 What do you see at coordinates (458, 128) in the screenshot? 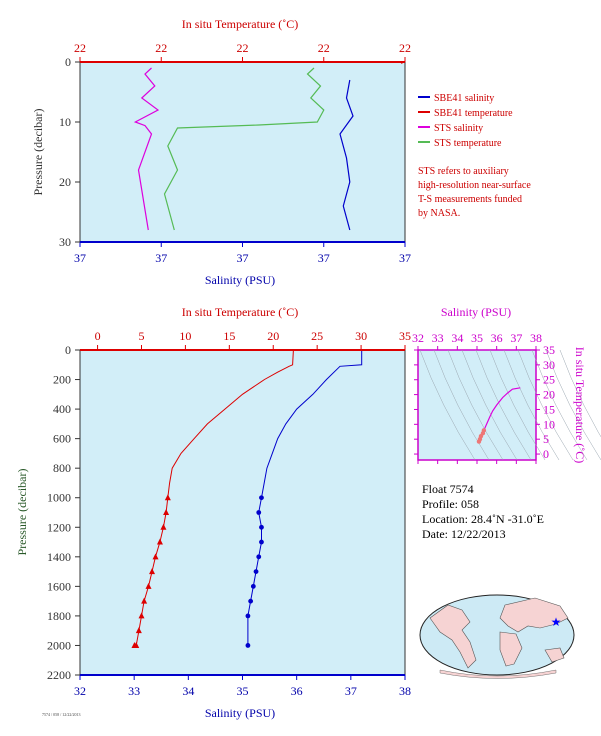
I see `legend-label: STS salinity` at bounding box center [458, 128].